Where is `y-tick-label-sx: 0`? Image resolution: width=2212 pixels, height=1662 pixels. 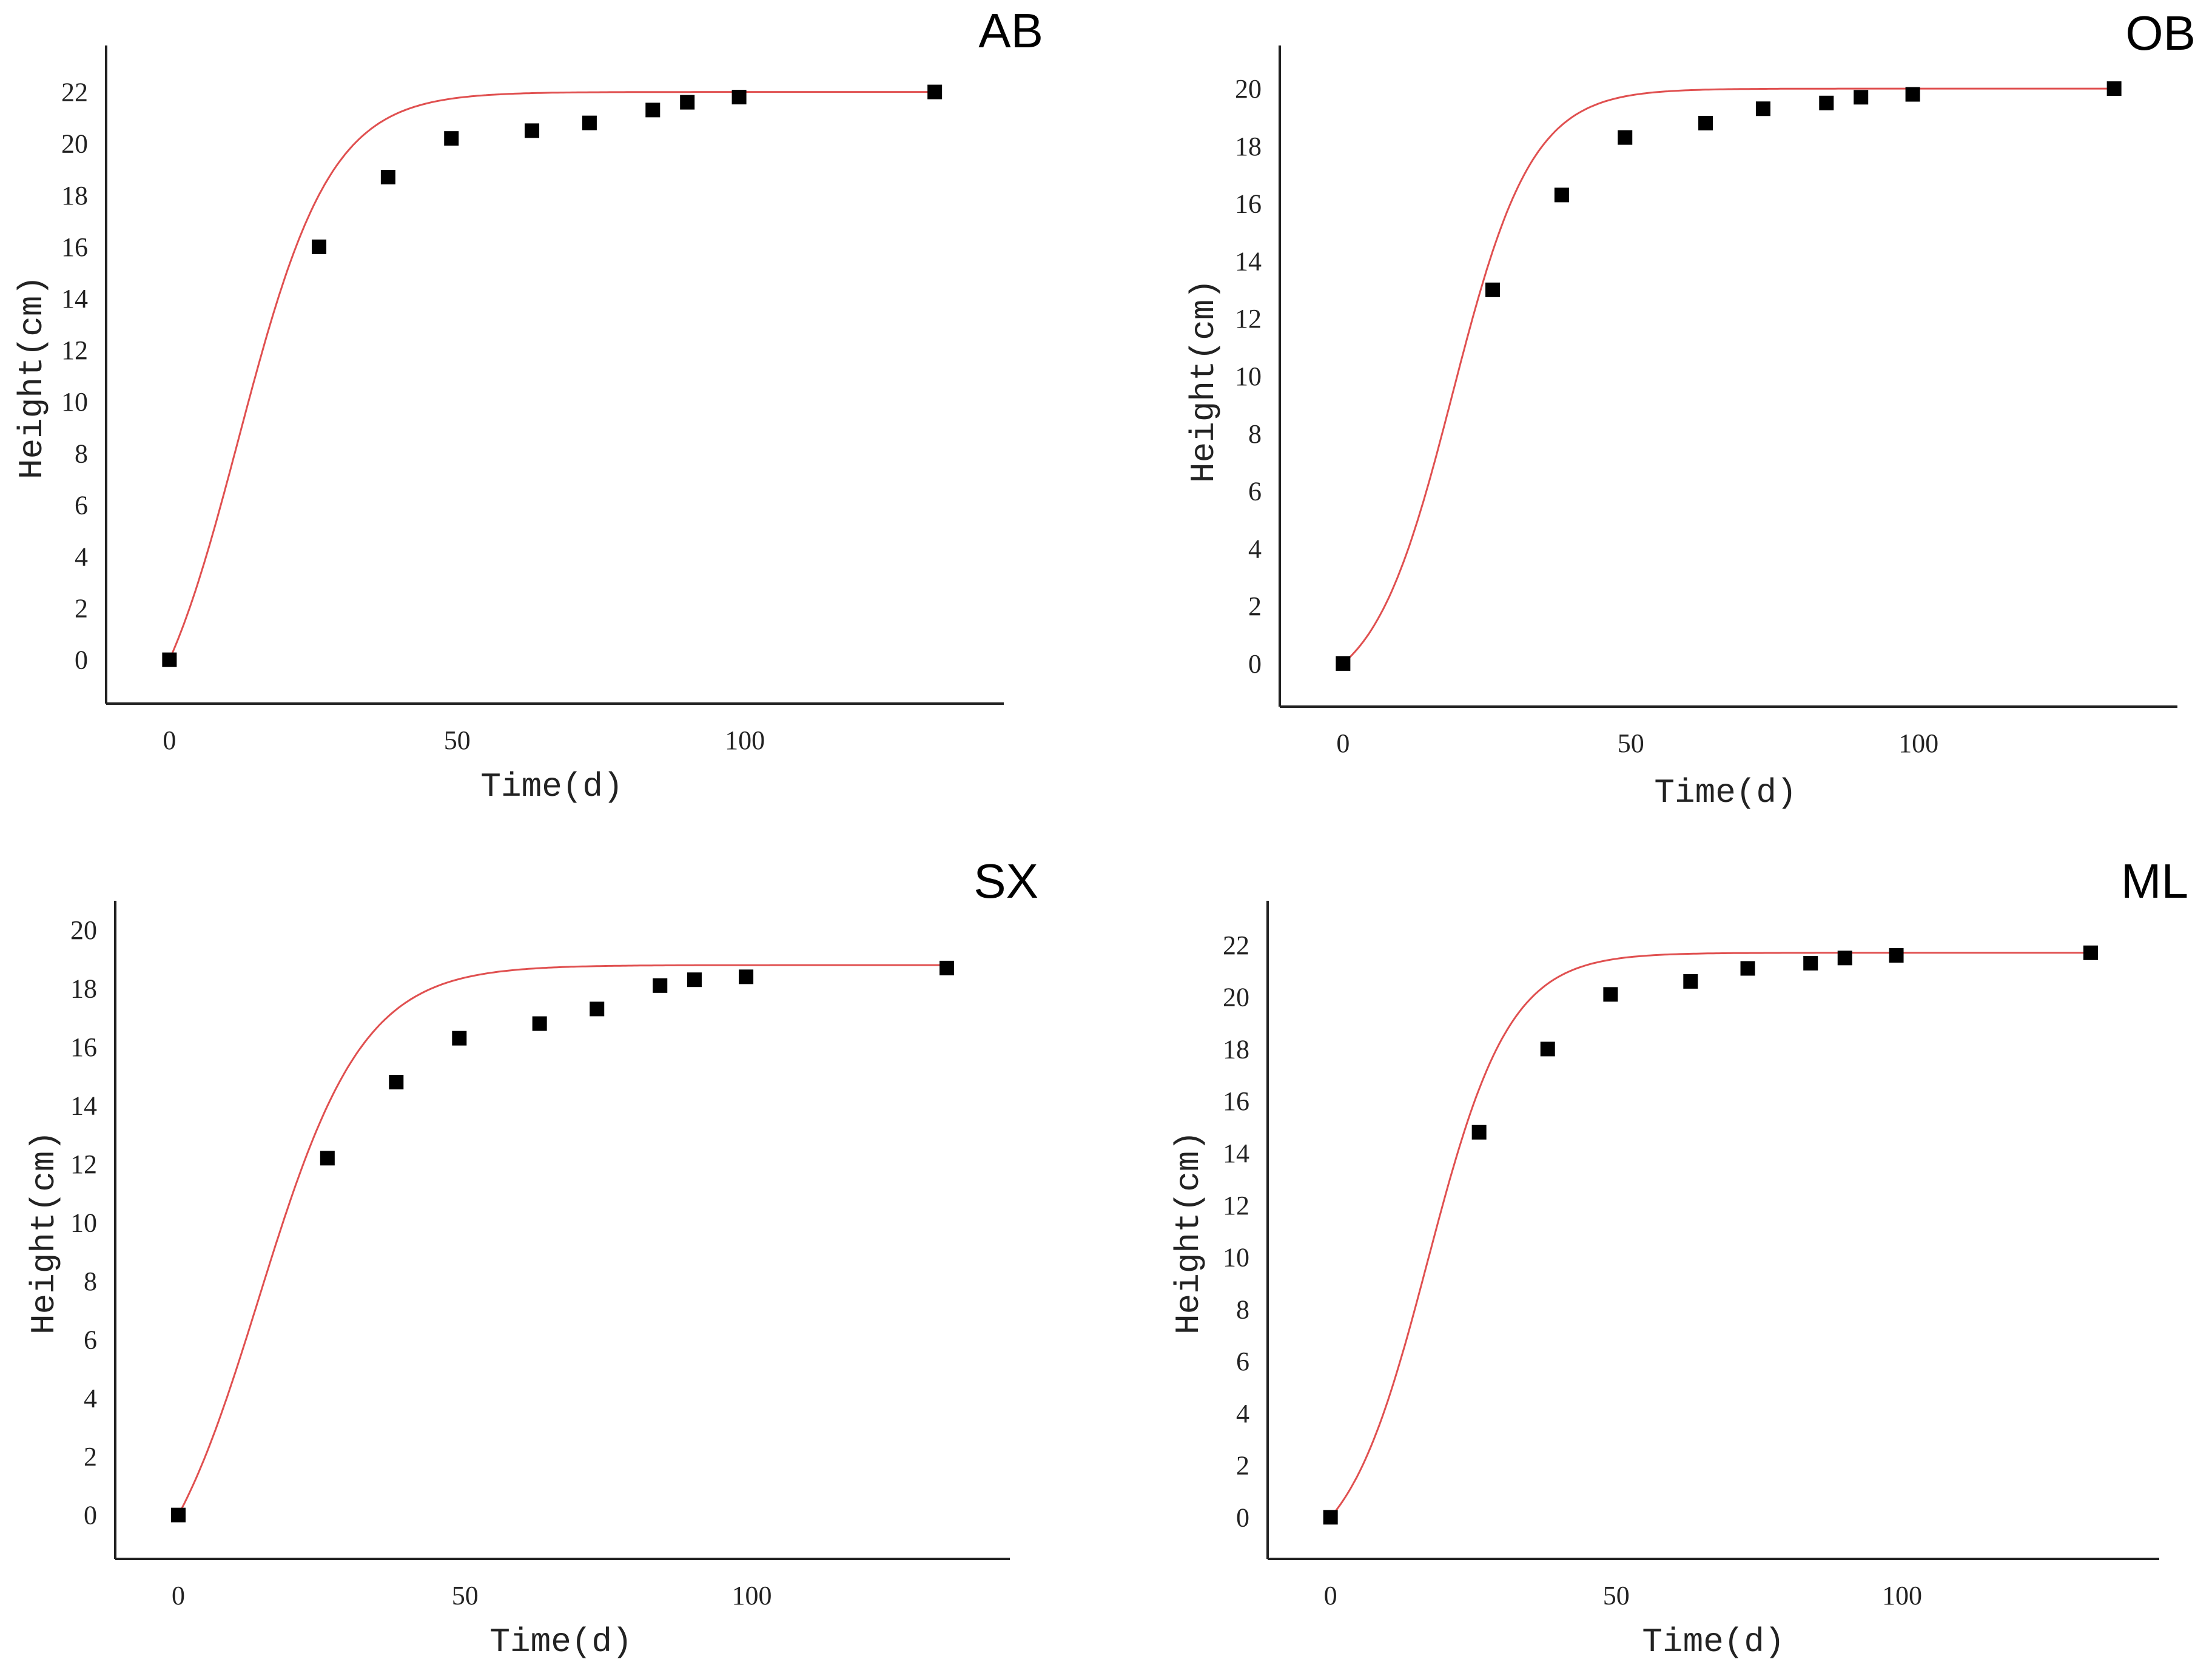
y-tick-label-sx: 0 is located at coordinates (90, 1515).